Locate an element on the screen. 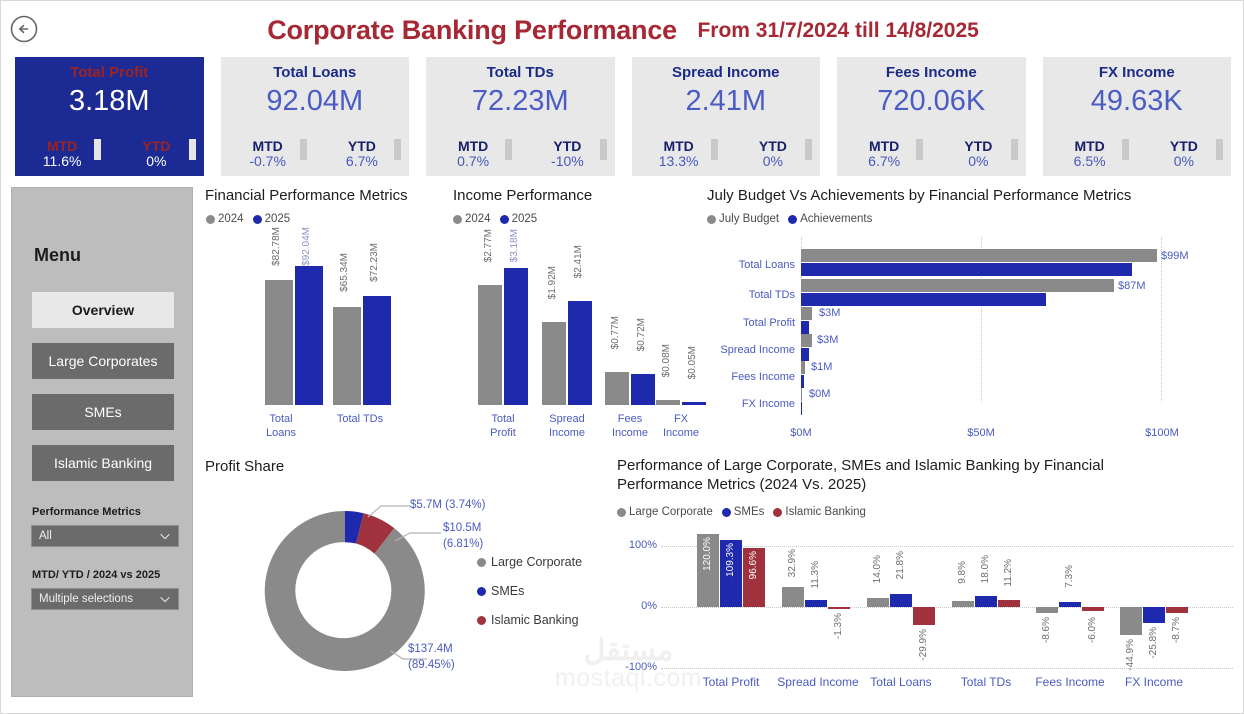 This screenshot has height=714, width=1244. bar-islamic-total-profit is located at coordinates (754, 577).